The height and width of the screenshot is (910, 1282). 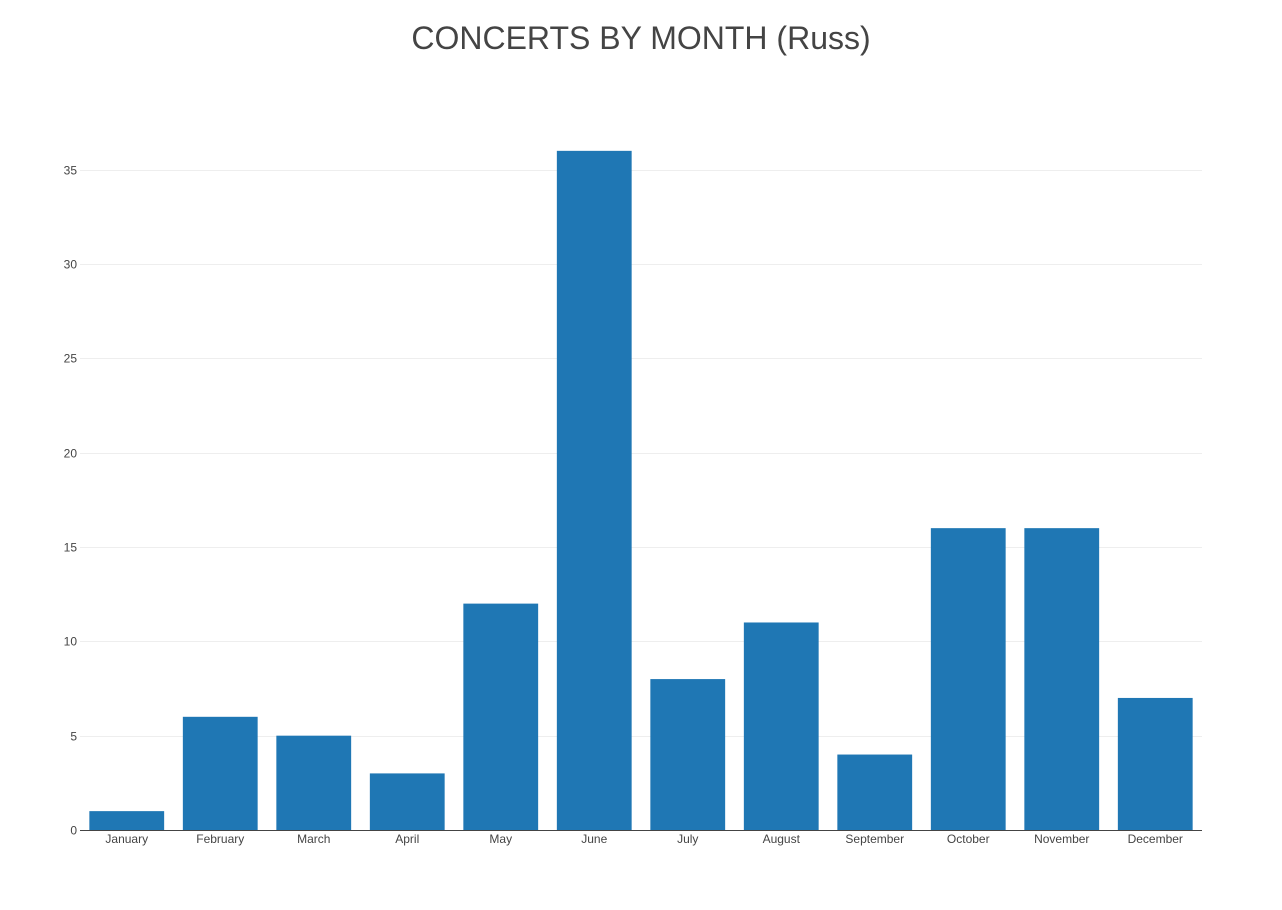 I want to click on bar-april, so click(x=407, y=801).